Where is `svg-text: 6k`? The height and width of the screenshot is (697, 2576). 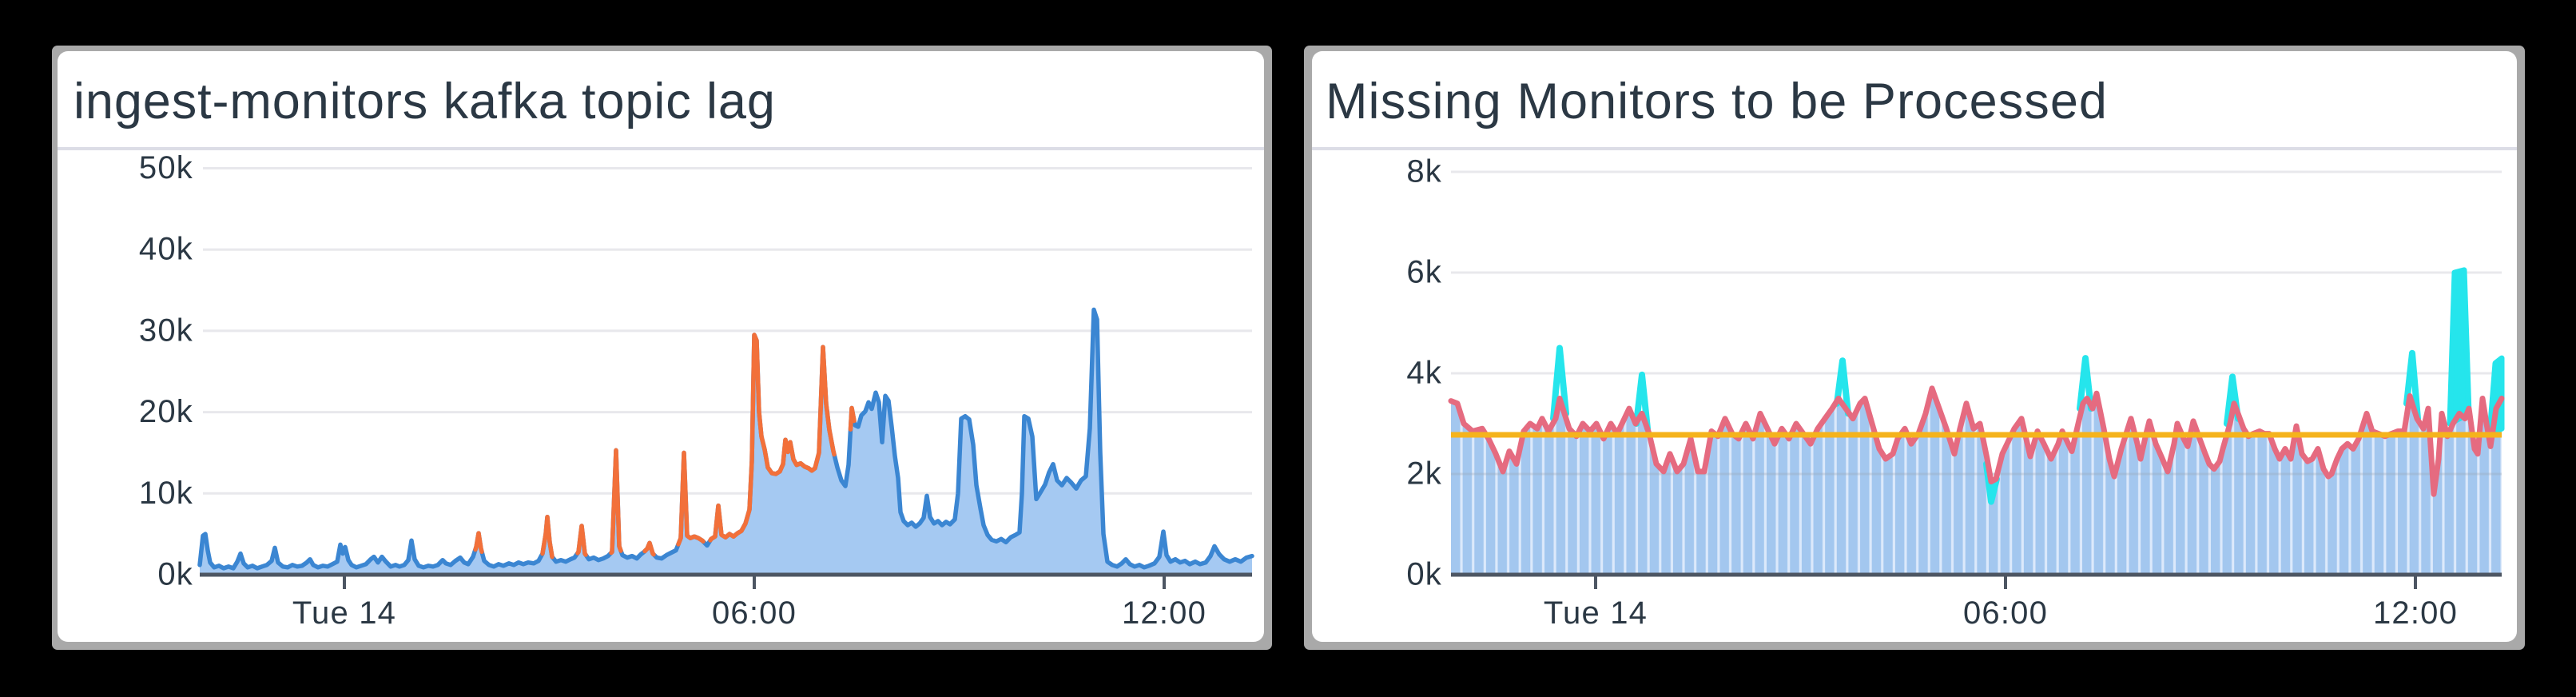
svg-text: 6k is located at coordinates (1424, 272).